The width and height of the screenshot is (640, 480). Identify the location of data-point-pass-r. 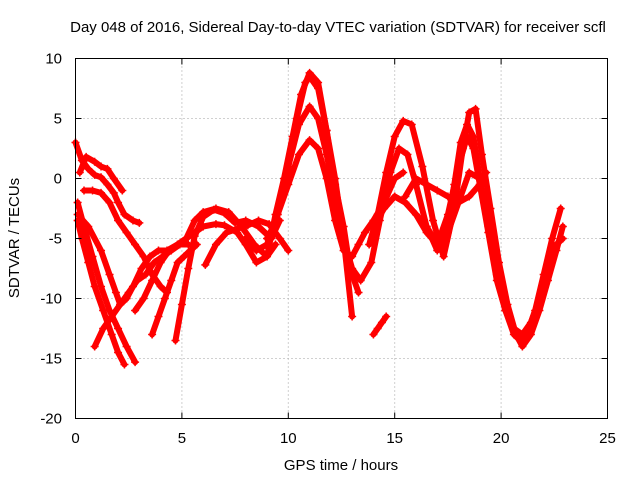
(381, 322).